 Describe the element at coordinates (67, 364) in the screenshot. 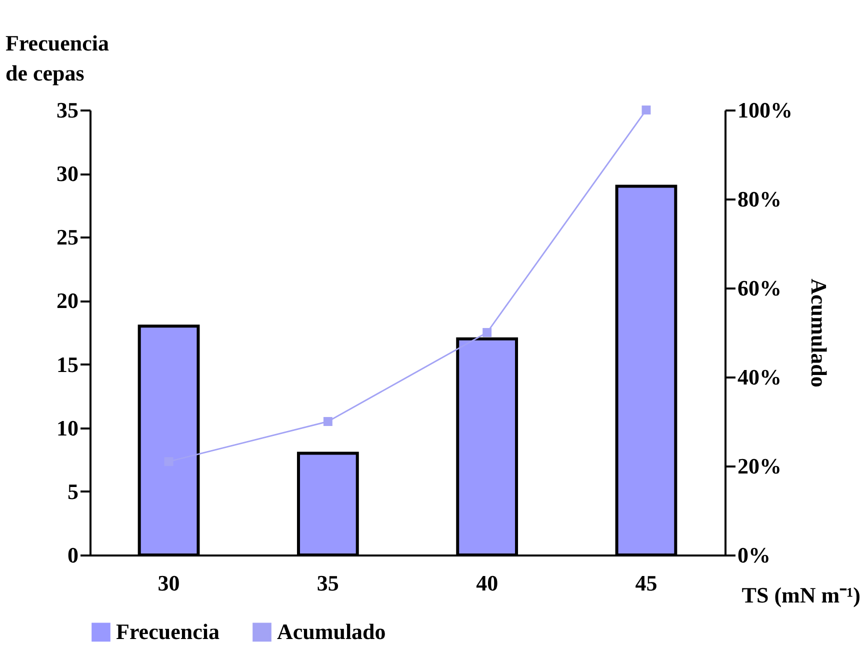

I see `y-tick-label: 15` at that location.